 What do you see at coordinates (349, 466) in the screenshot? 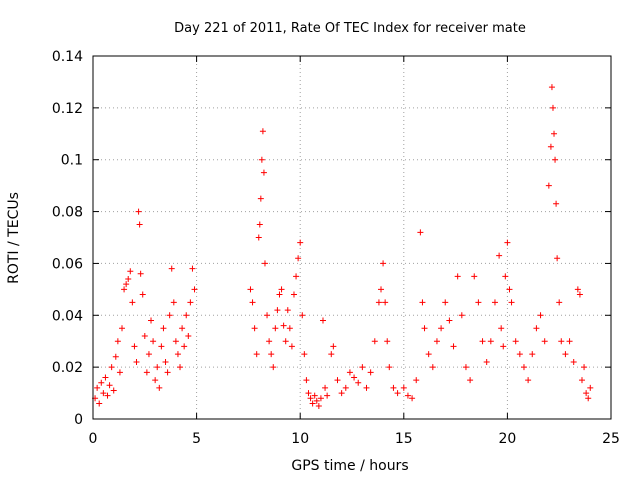
I see `x-axis-label: GPS time / hours` at bounding box center [349, 466].